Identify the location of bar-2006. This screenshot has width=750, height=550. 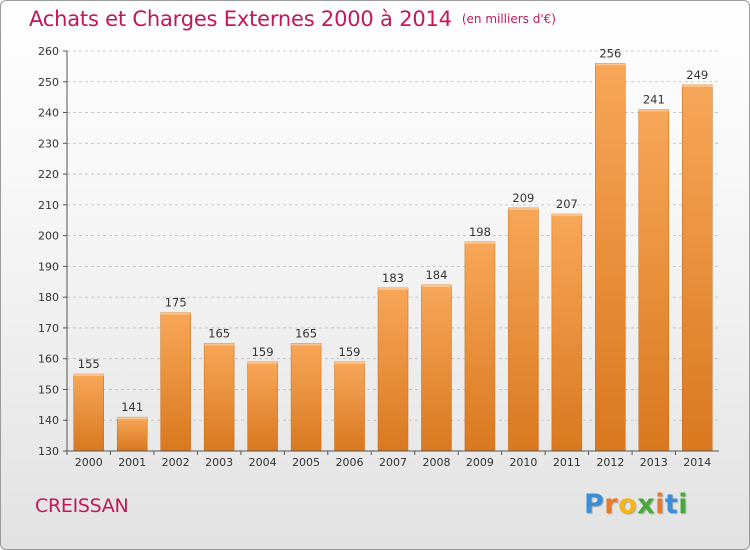
(349, 406).